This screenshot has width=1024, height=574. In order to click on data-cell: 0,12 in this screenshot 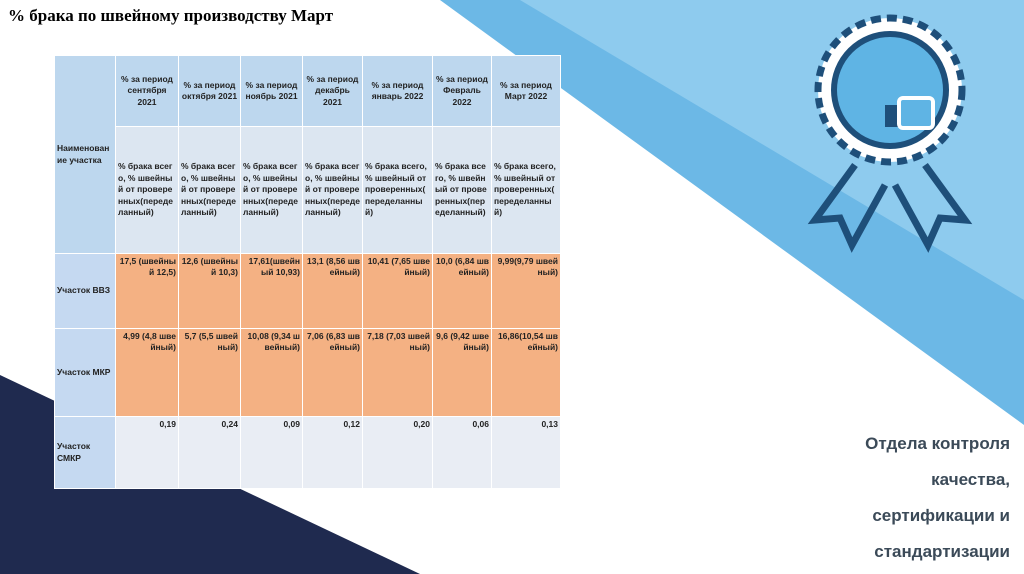, I will do `click(332, 452)`.